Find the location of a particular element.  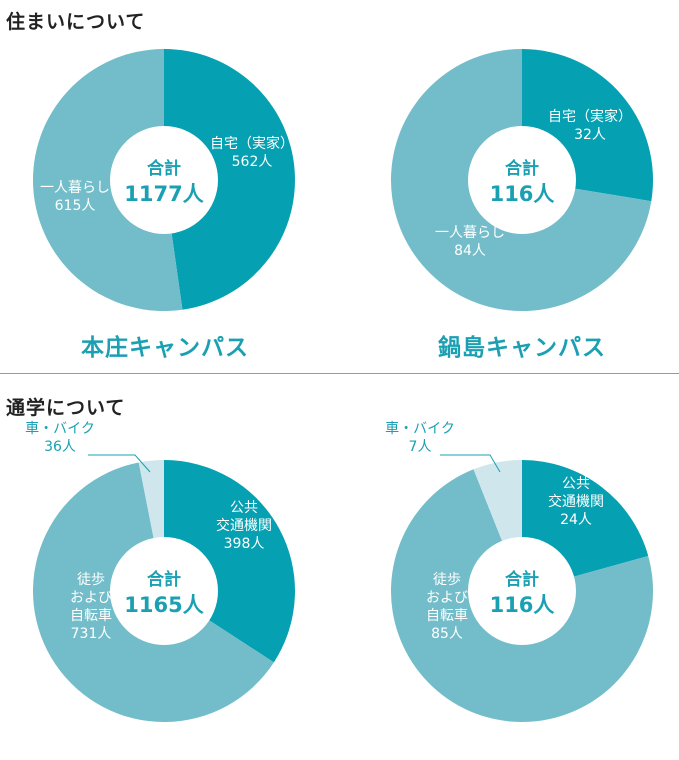

chart-2-slice-2-label-line-1: 一人暮らし is located at coordinates (470, 233).